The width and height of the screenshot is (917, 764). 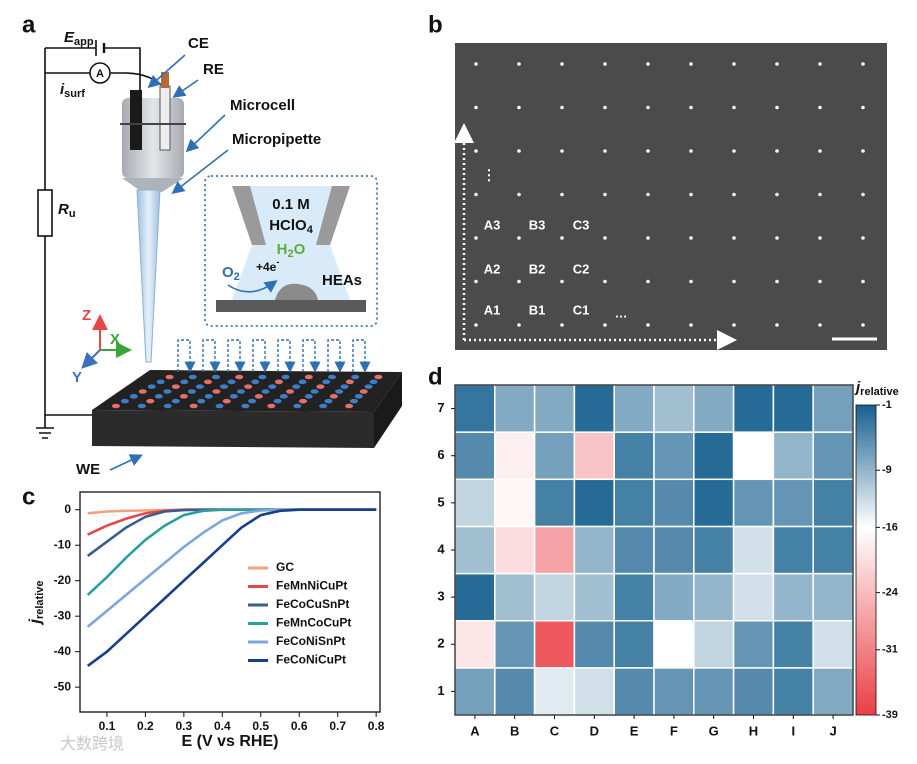 I want to click on label: +4e-, so click(x=267, y=265).